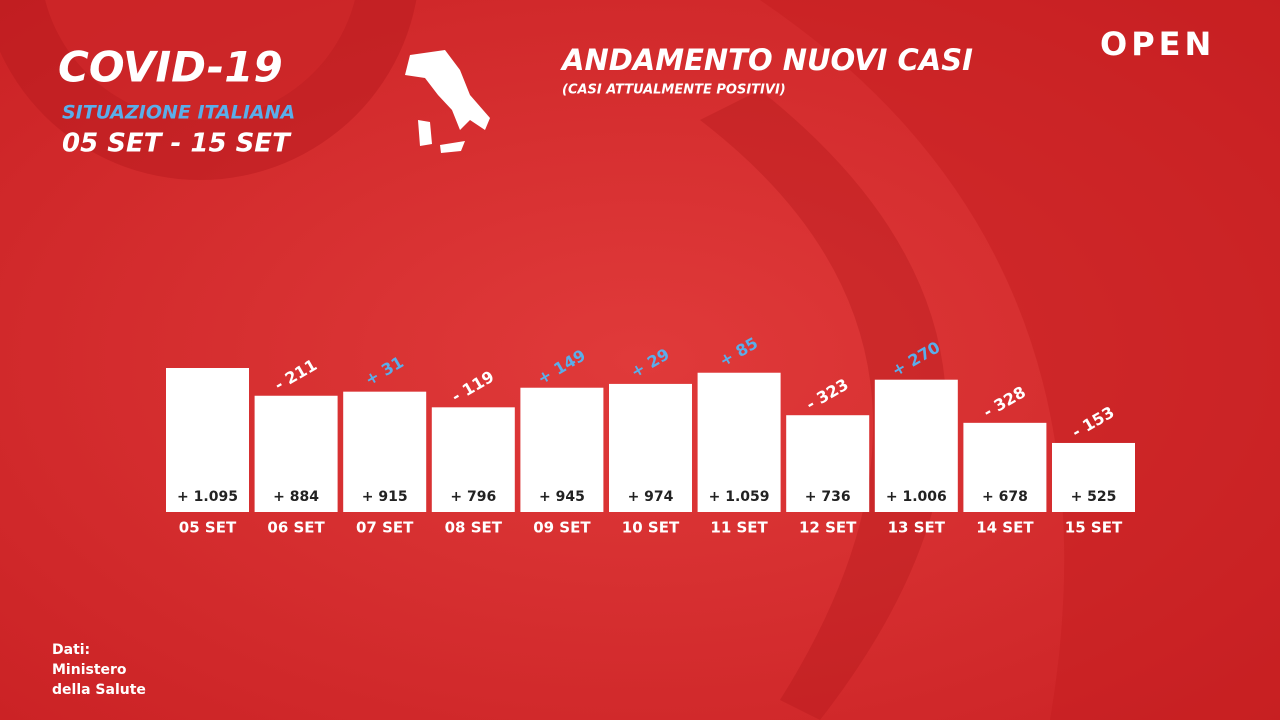 This screenshot has width=1280, height=720. I want to click on value-label: + 974, so click(651, 497).